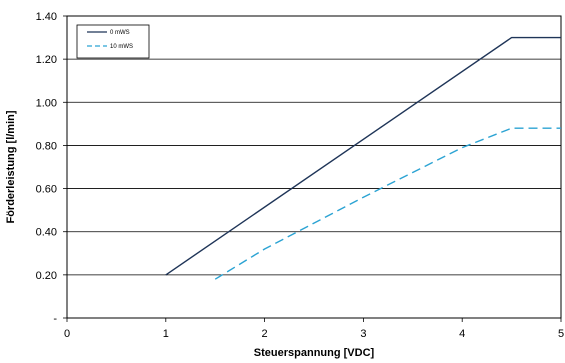  I want to click on y-tick-label-4: 0.80, so click(46, 146).